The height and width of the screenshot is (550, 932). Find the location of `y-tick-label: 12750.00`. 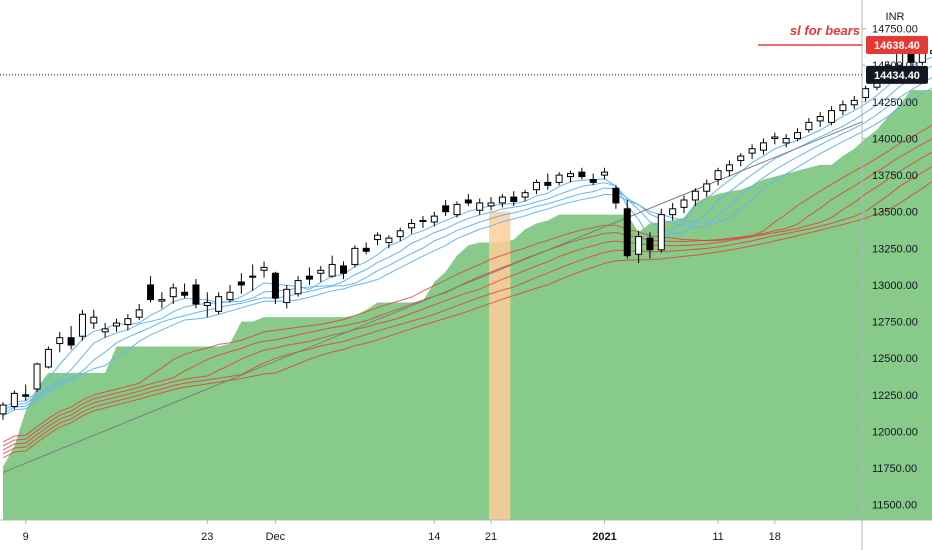

y-tick-label: 12750.00 is located at coordinates (895, 323).